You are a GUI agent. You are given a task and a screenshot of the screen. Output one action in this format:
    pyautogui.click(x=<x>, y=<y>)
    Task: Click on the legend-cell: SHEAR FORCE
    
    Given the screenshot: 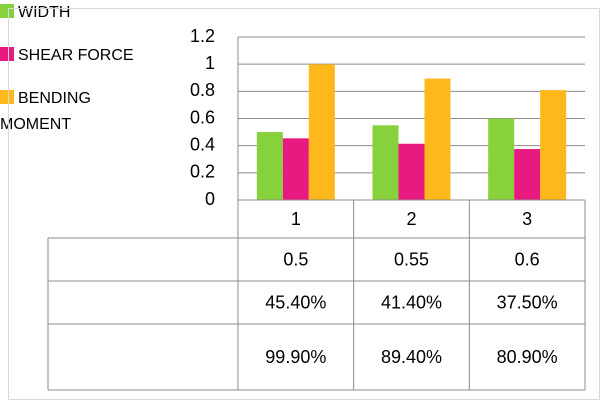 What is the action you would take?
    pyautogui.click(x=75, y=64)
    